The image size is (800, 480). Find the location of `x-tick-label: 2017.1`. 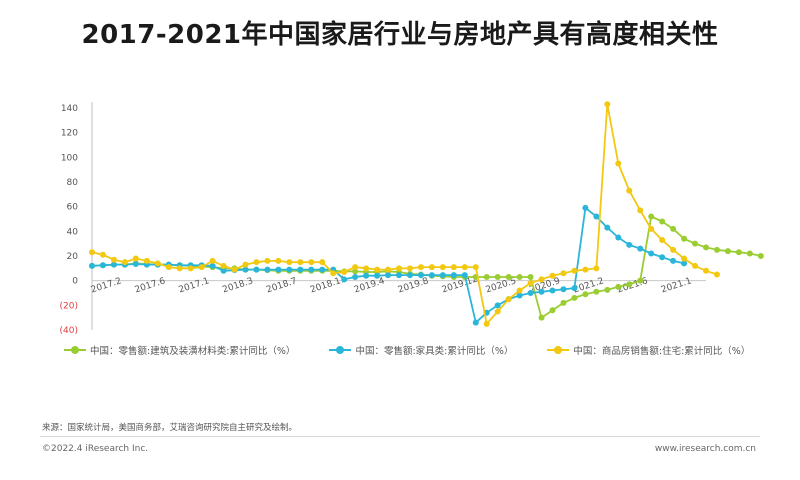

x-tick-label: 2017.1 is located at coordinates (194, 285).